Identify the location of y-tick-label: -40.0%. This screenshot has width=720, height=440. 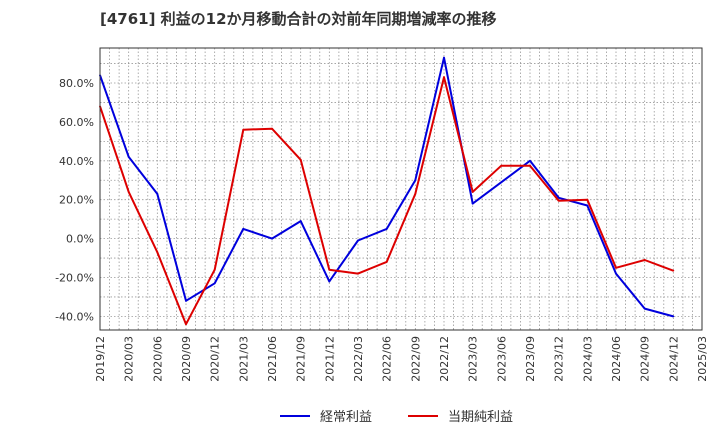
(74, 316).